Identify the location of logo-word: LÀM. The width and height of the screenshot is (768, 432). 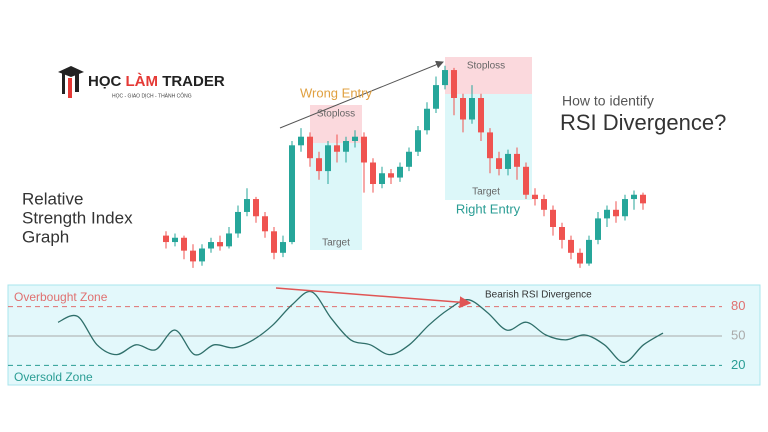
(142, 81).